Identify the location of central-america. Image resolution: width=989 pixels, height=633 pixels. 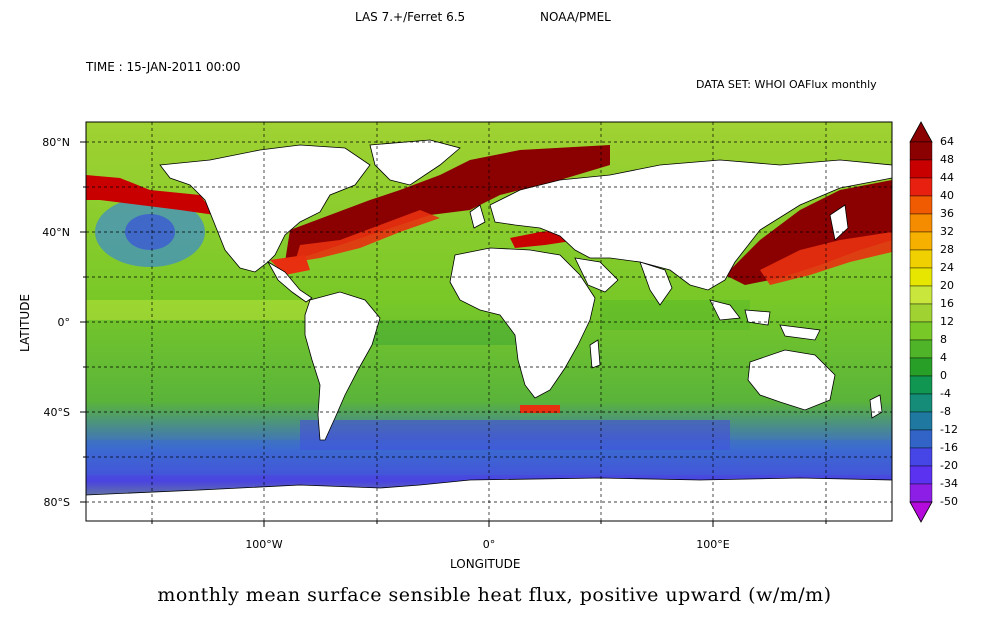
(289, 281).